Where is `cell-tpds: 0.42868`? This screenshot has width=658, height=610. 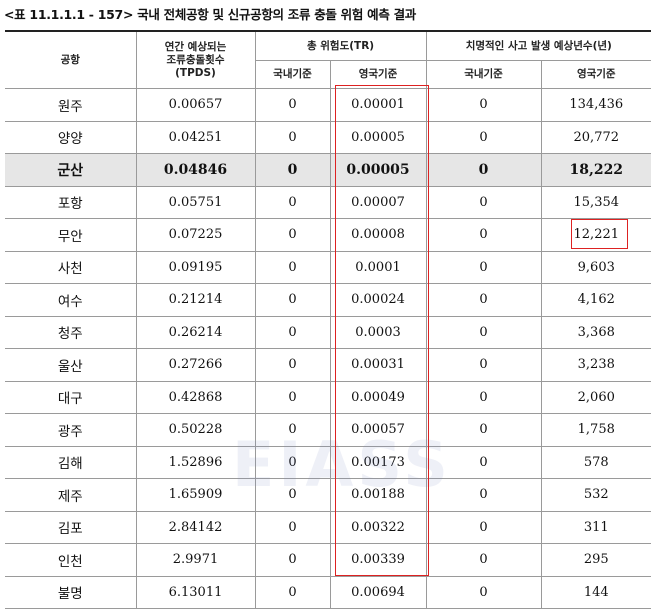 cell-tpds: 0.42868 is located at coordinates (195, 397).